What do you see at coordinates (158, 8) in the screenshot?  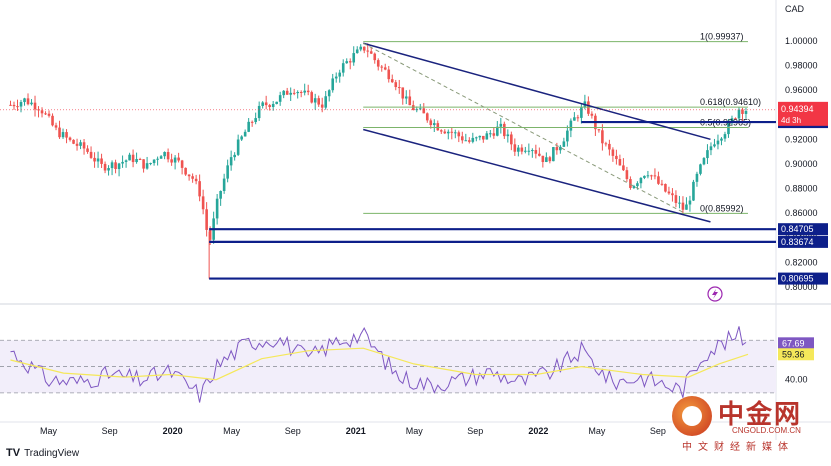 I see `open-value: 0.94599` at bounding box center [158, 8].